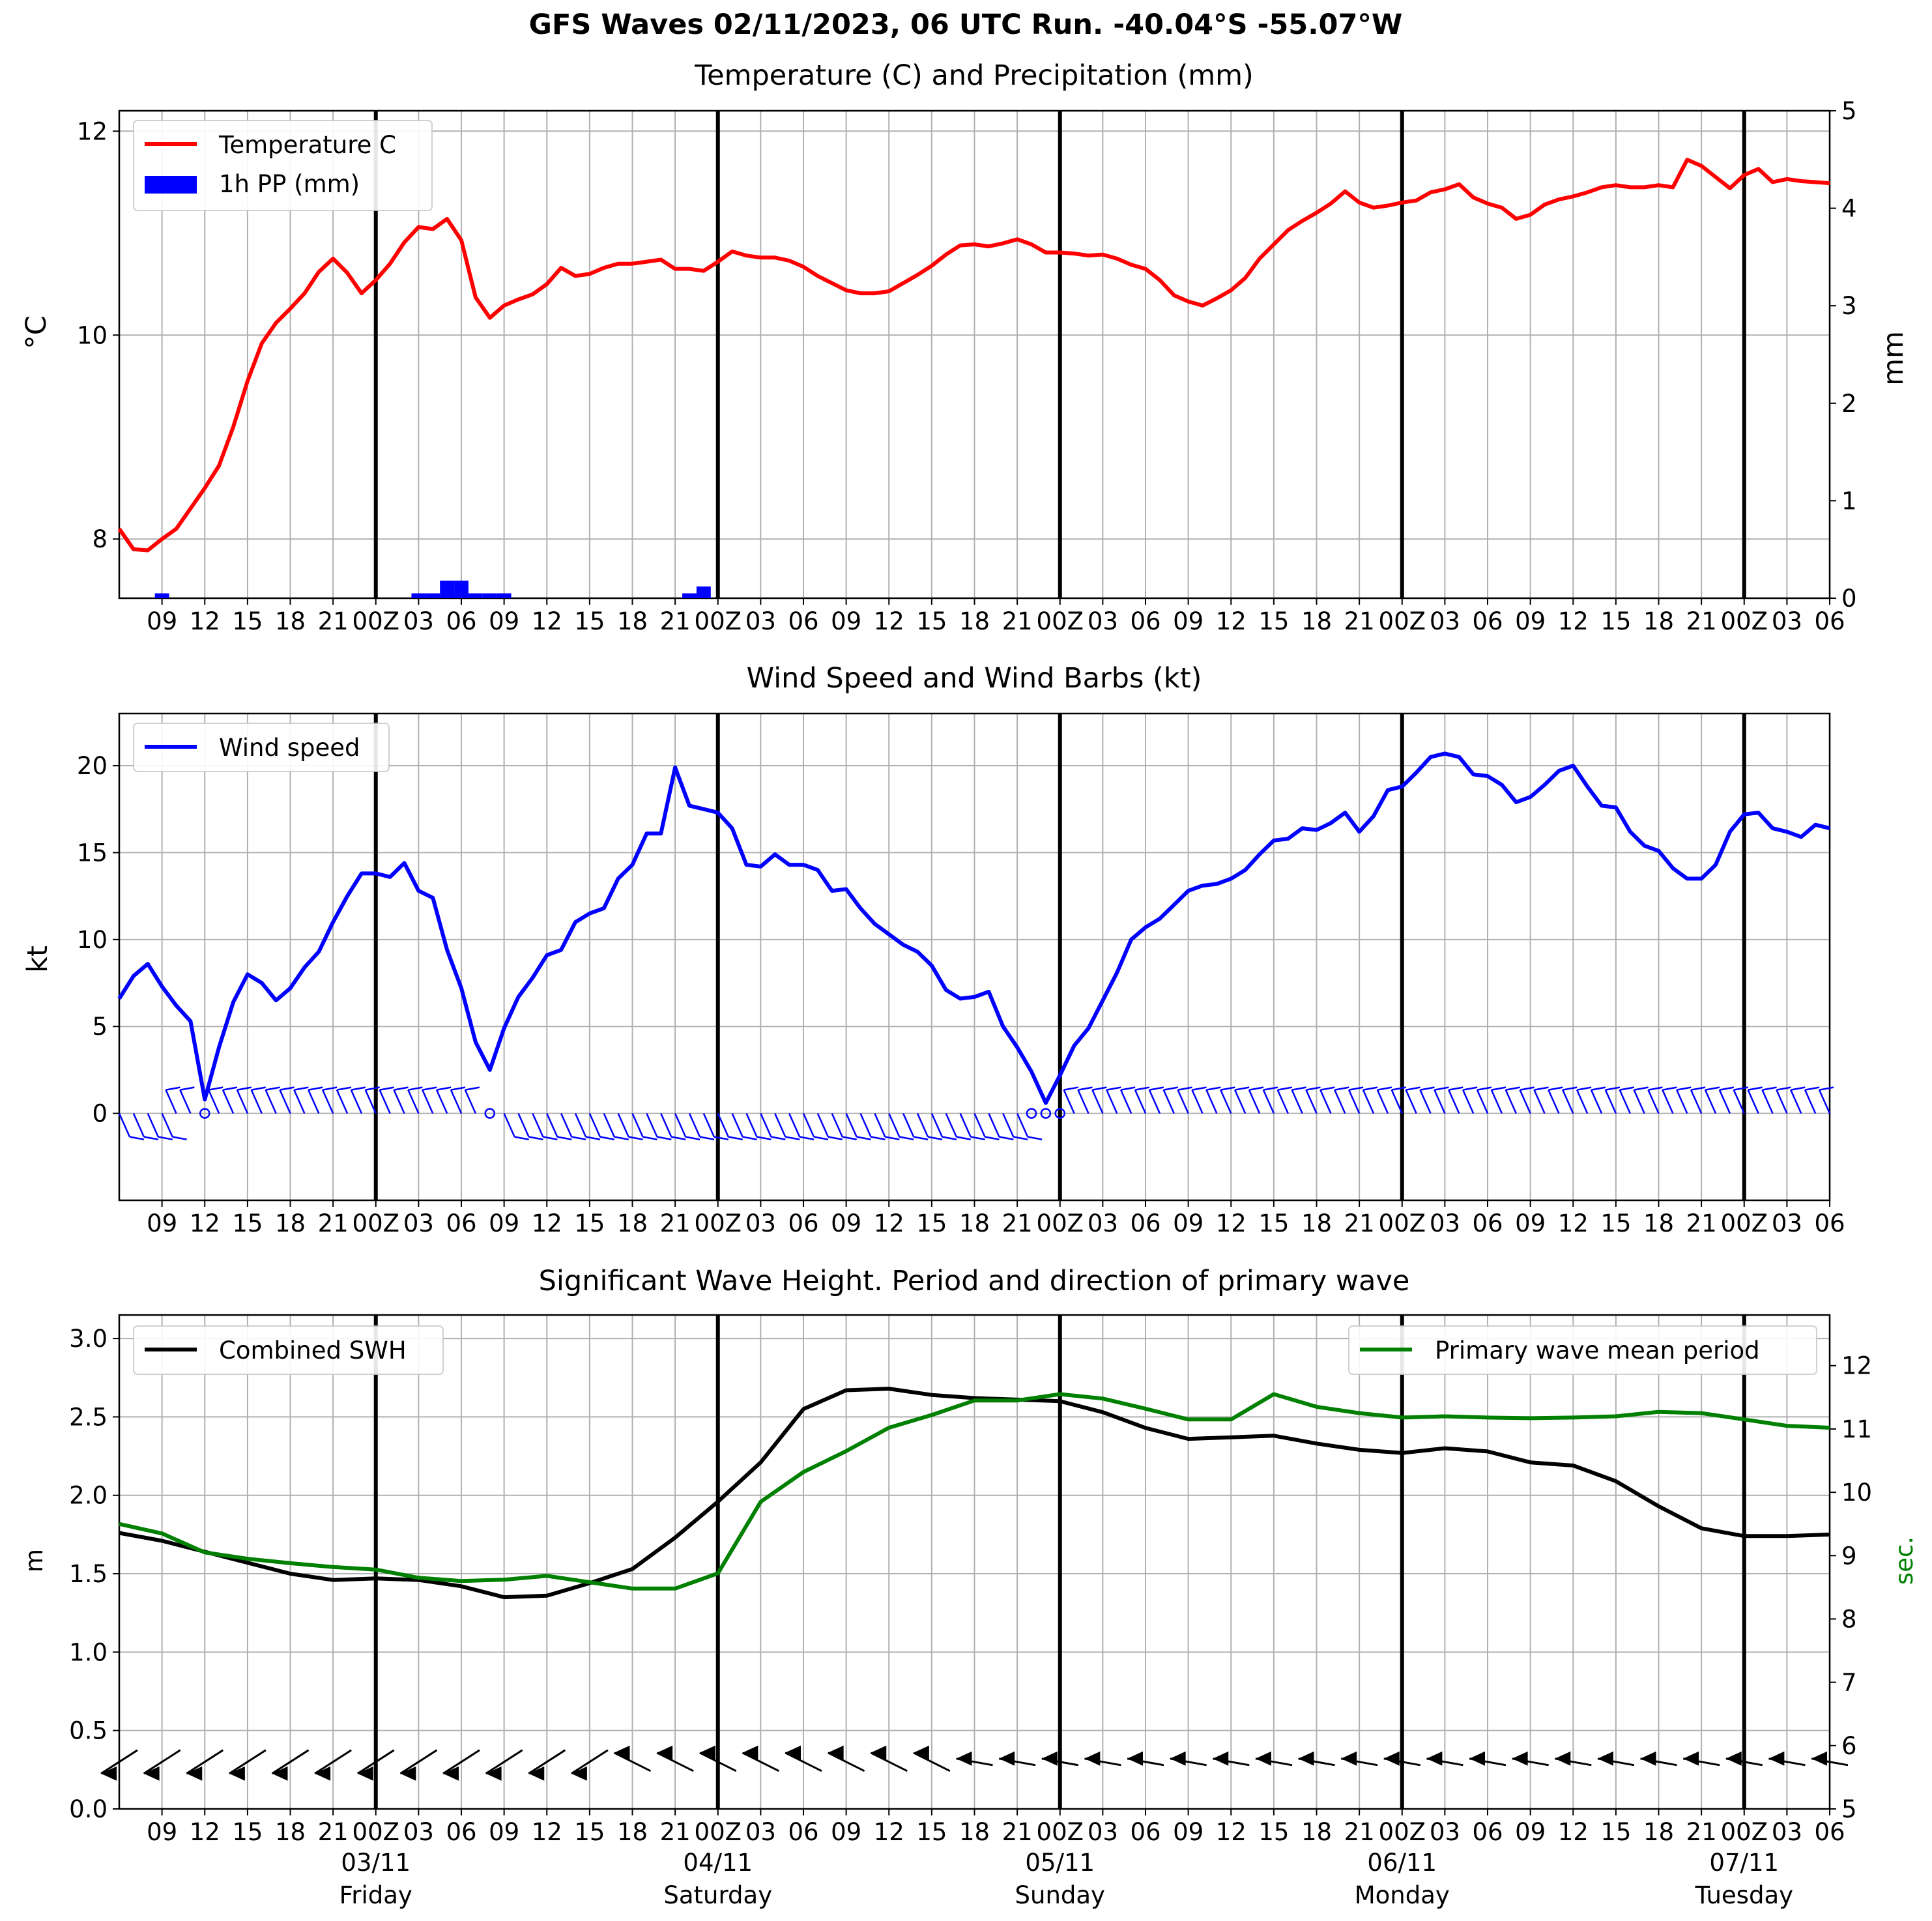  What do you see at coordinates (689, 595) in the screenshot?
I see `precipitation-bar` at bounding box center [689, 595].